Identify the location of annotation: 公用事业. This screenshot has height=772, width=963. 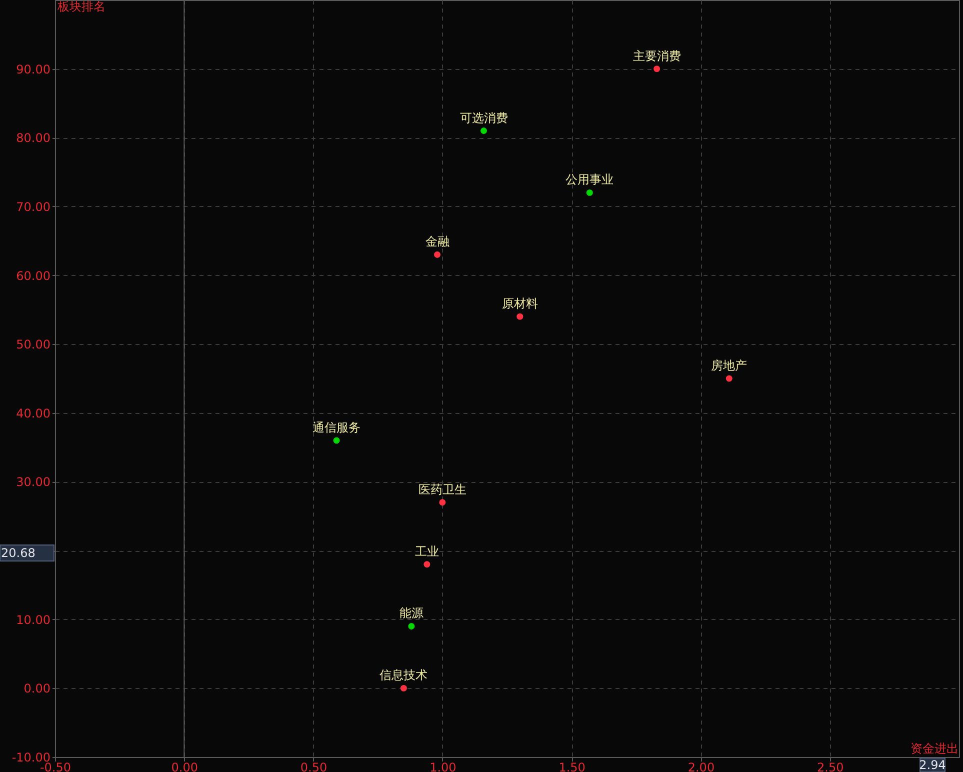
(590, 179).